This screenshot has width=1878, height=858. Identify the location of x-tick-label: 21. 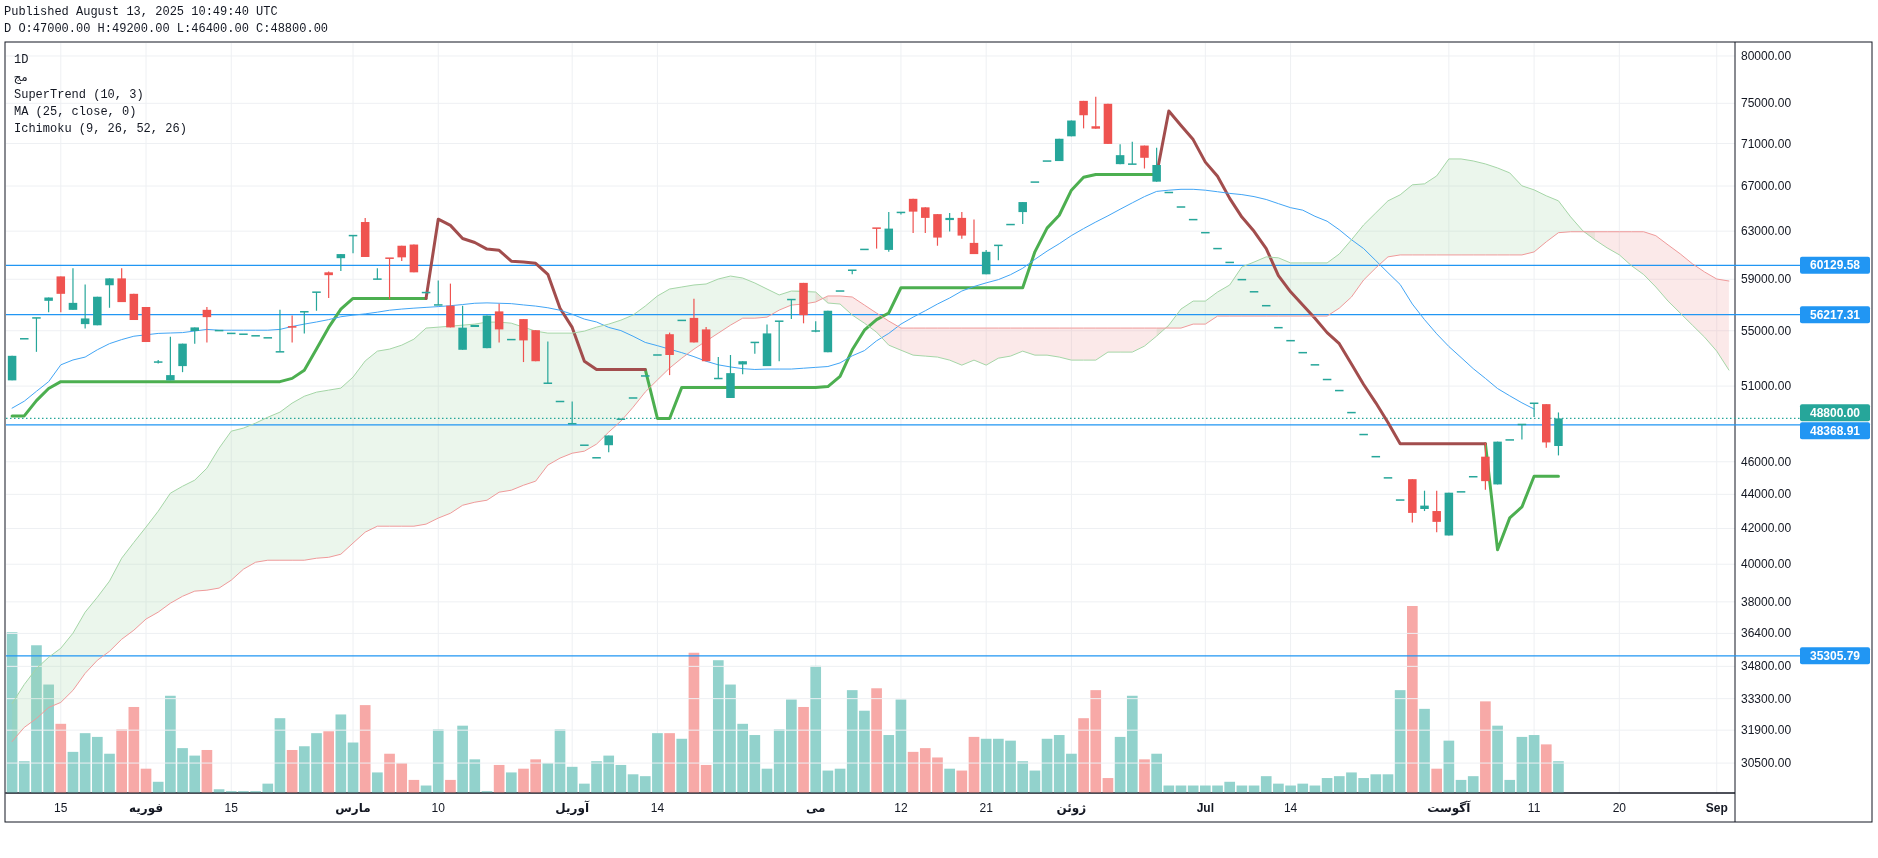
(986, 808).